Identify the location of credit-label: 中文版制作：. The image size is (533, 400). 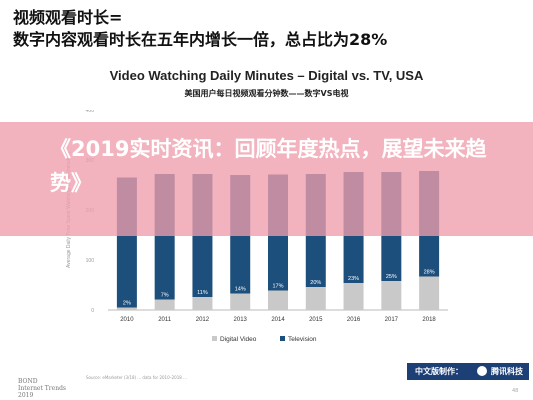
(439, 371).